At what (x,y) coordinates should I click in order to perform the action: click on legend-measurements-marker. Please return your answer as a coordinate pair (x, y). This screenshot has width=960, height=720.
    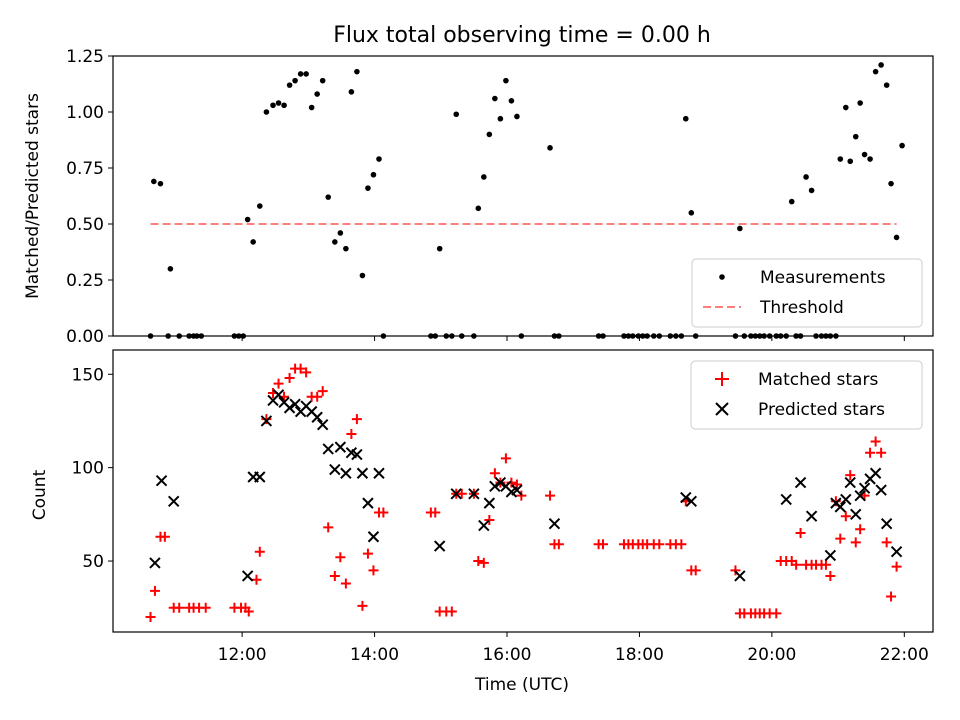
    Looking at the image, I should click on (722, 277).